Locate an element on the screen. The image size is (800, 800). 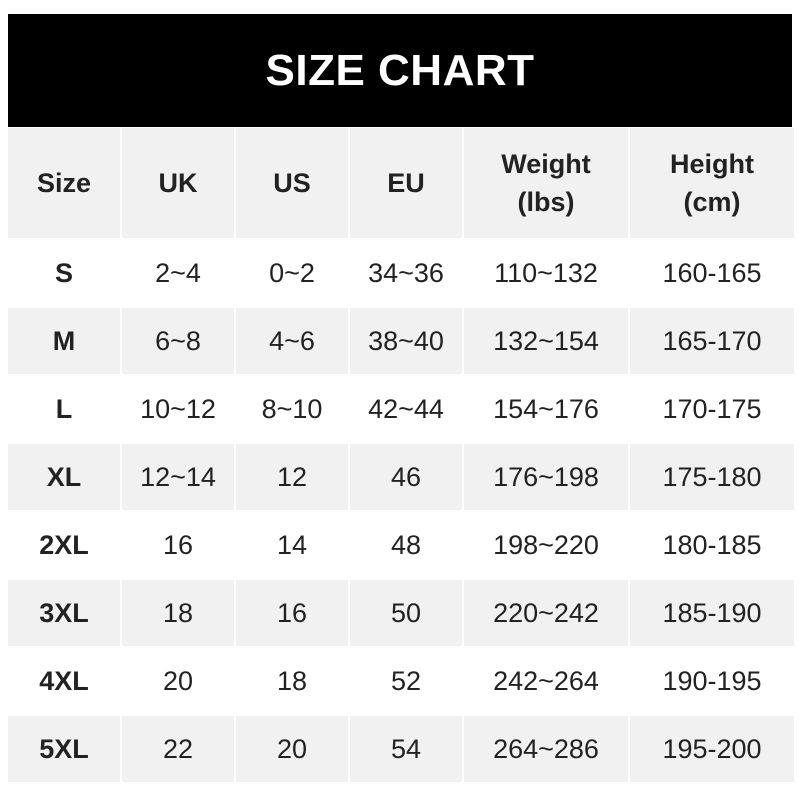
column-header: Size is located at coordinates (64, 183).